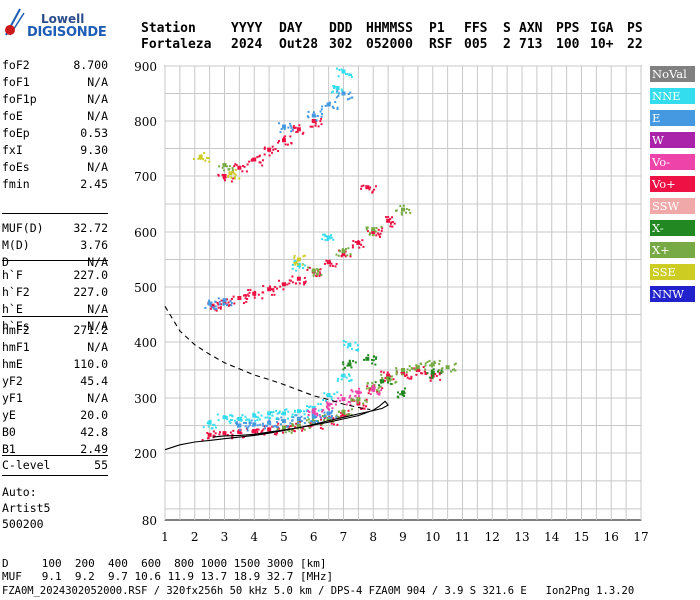 The width and height of the screenshot is (700, 600). Describe the element at coordinates (267, 358) in the screenshot. I see `trace-dashed` at that location.